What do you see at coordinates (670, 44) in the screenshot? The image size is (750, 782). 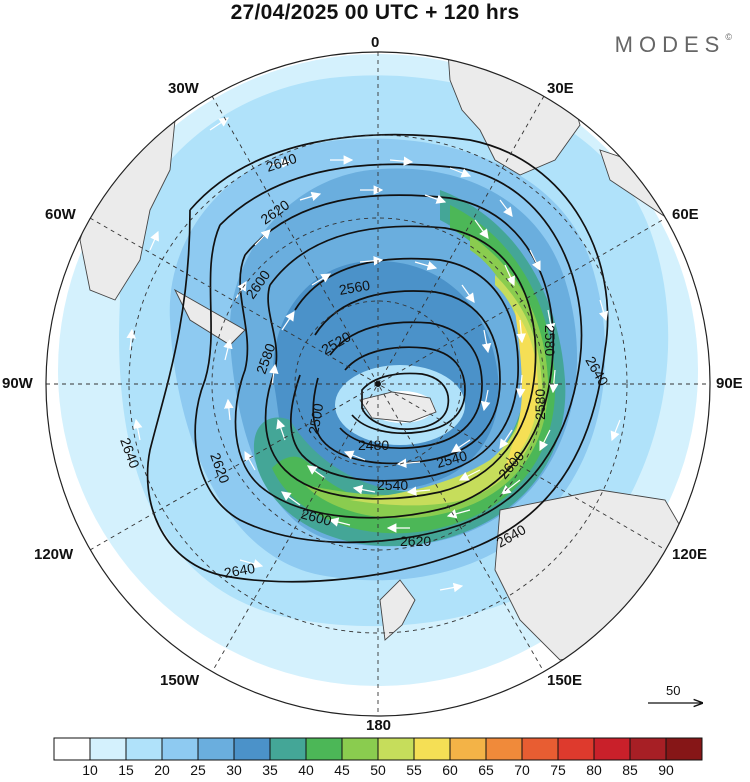 I see `brand-name: MODES` at bounding box center [670, 44].